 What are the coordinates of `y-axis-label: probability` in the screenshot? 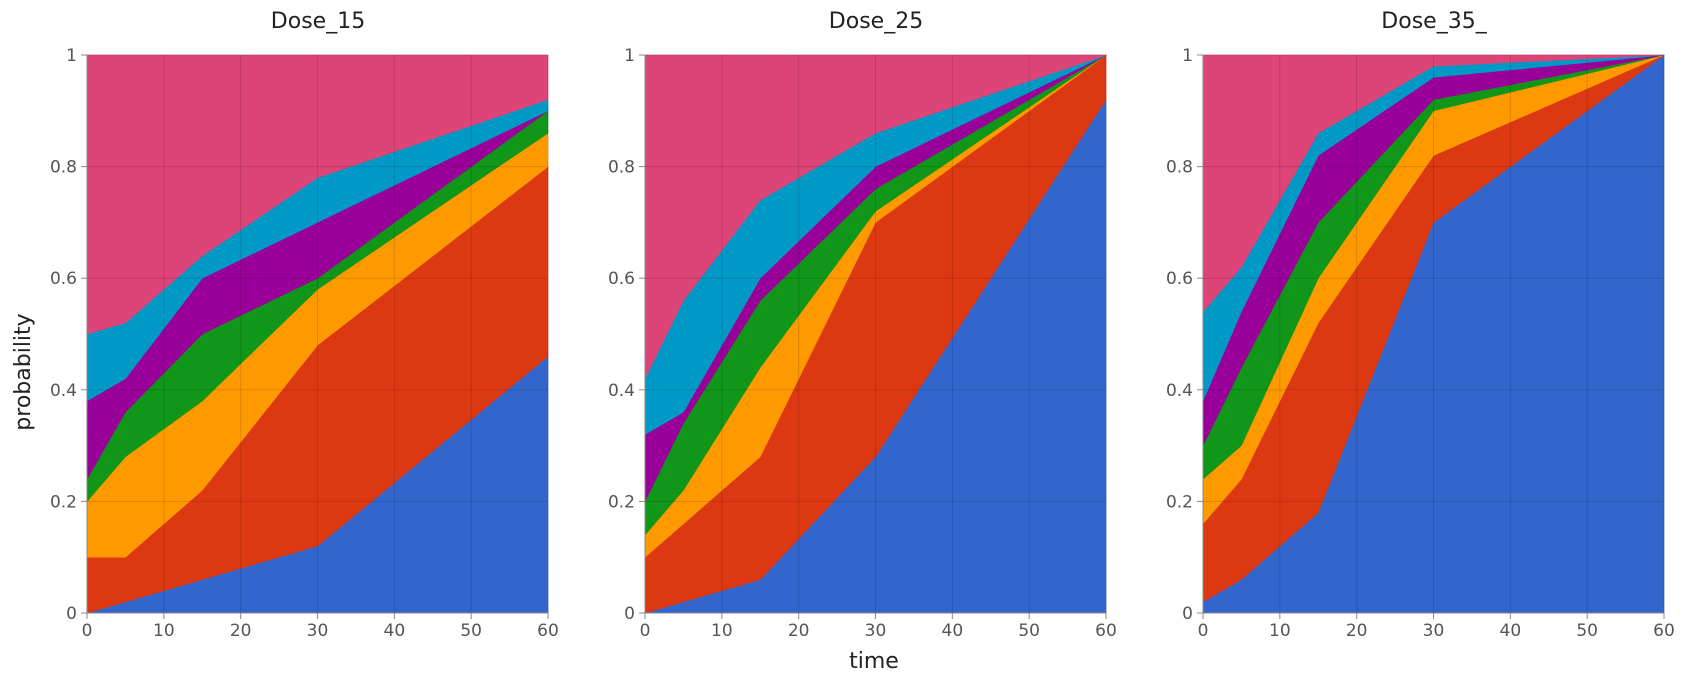 It's located at (23, 371).